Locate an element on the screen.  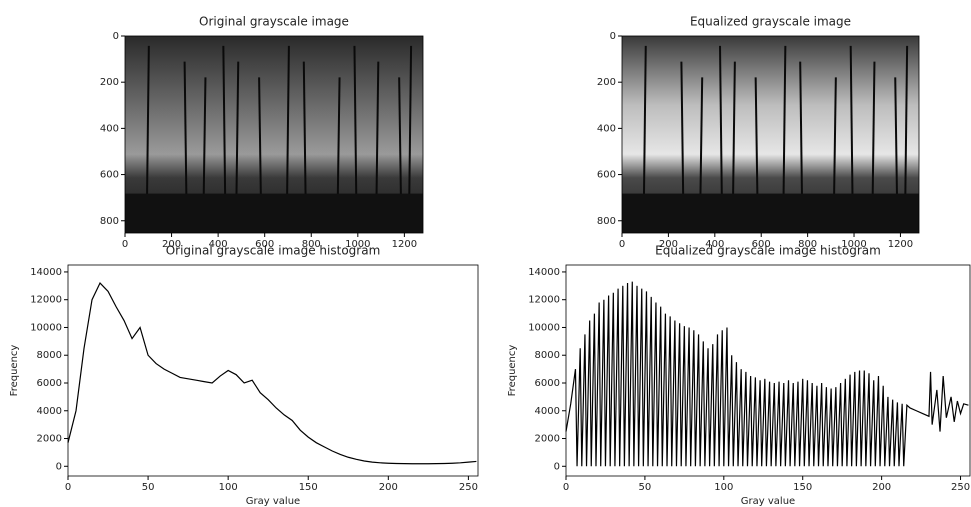
subplot-title: Original grayscale image histogram is located at coordinates (273, 251).